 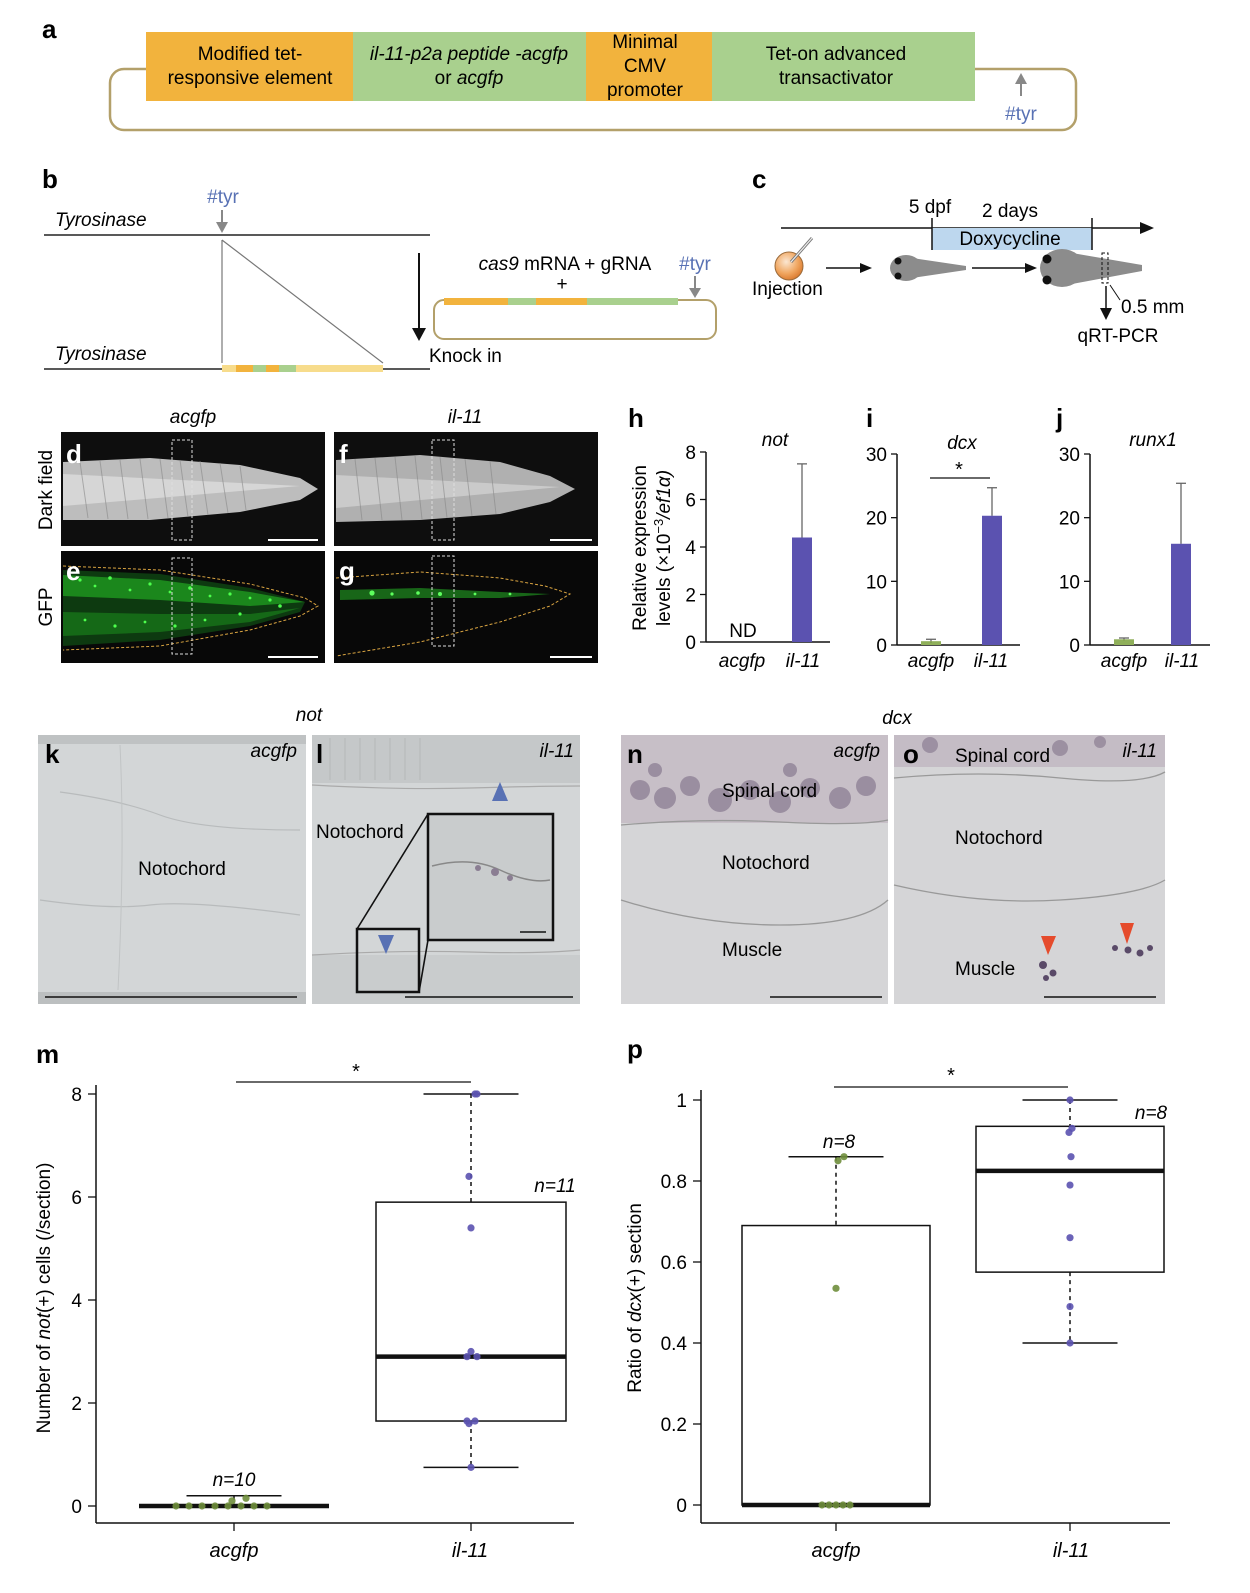 I want to click on chart-i-sig: *, so click(x=959, y=470).